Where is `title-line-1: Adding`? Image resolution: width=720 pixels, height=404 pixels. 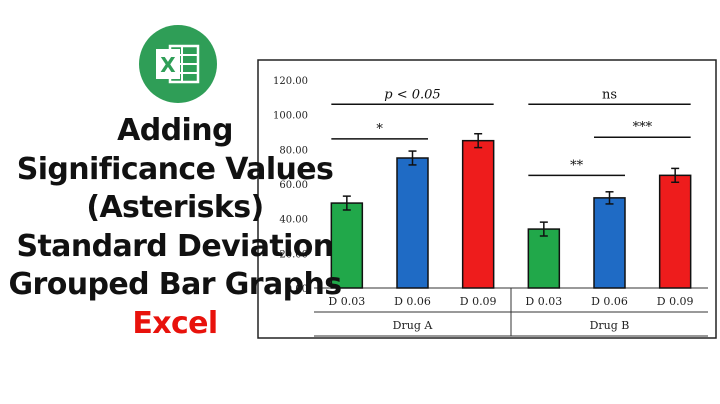 title-line-1: Adding is located at coordinates (175, 130).